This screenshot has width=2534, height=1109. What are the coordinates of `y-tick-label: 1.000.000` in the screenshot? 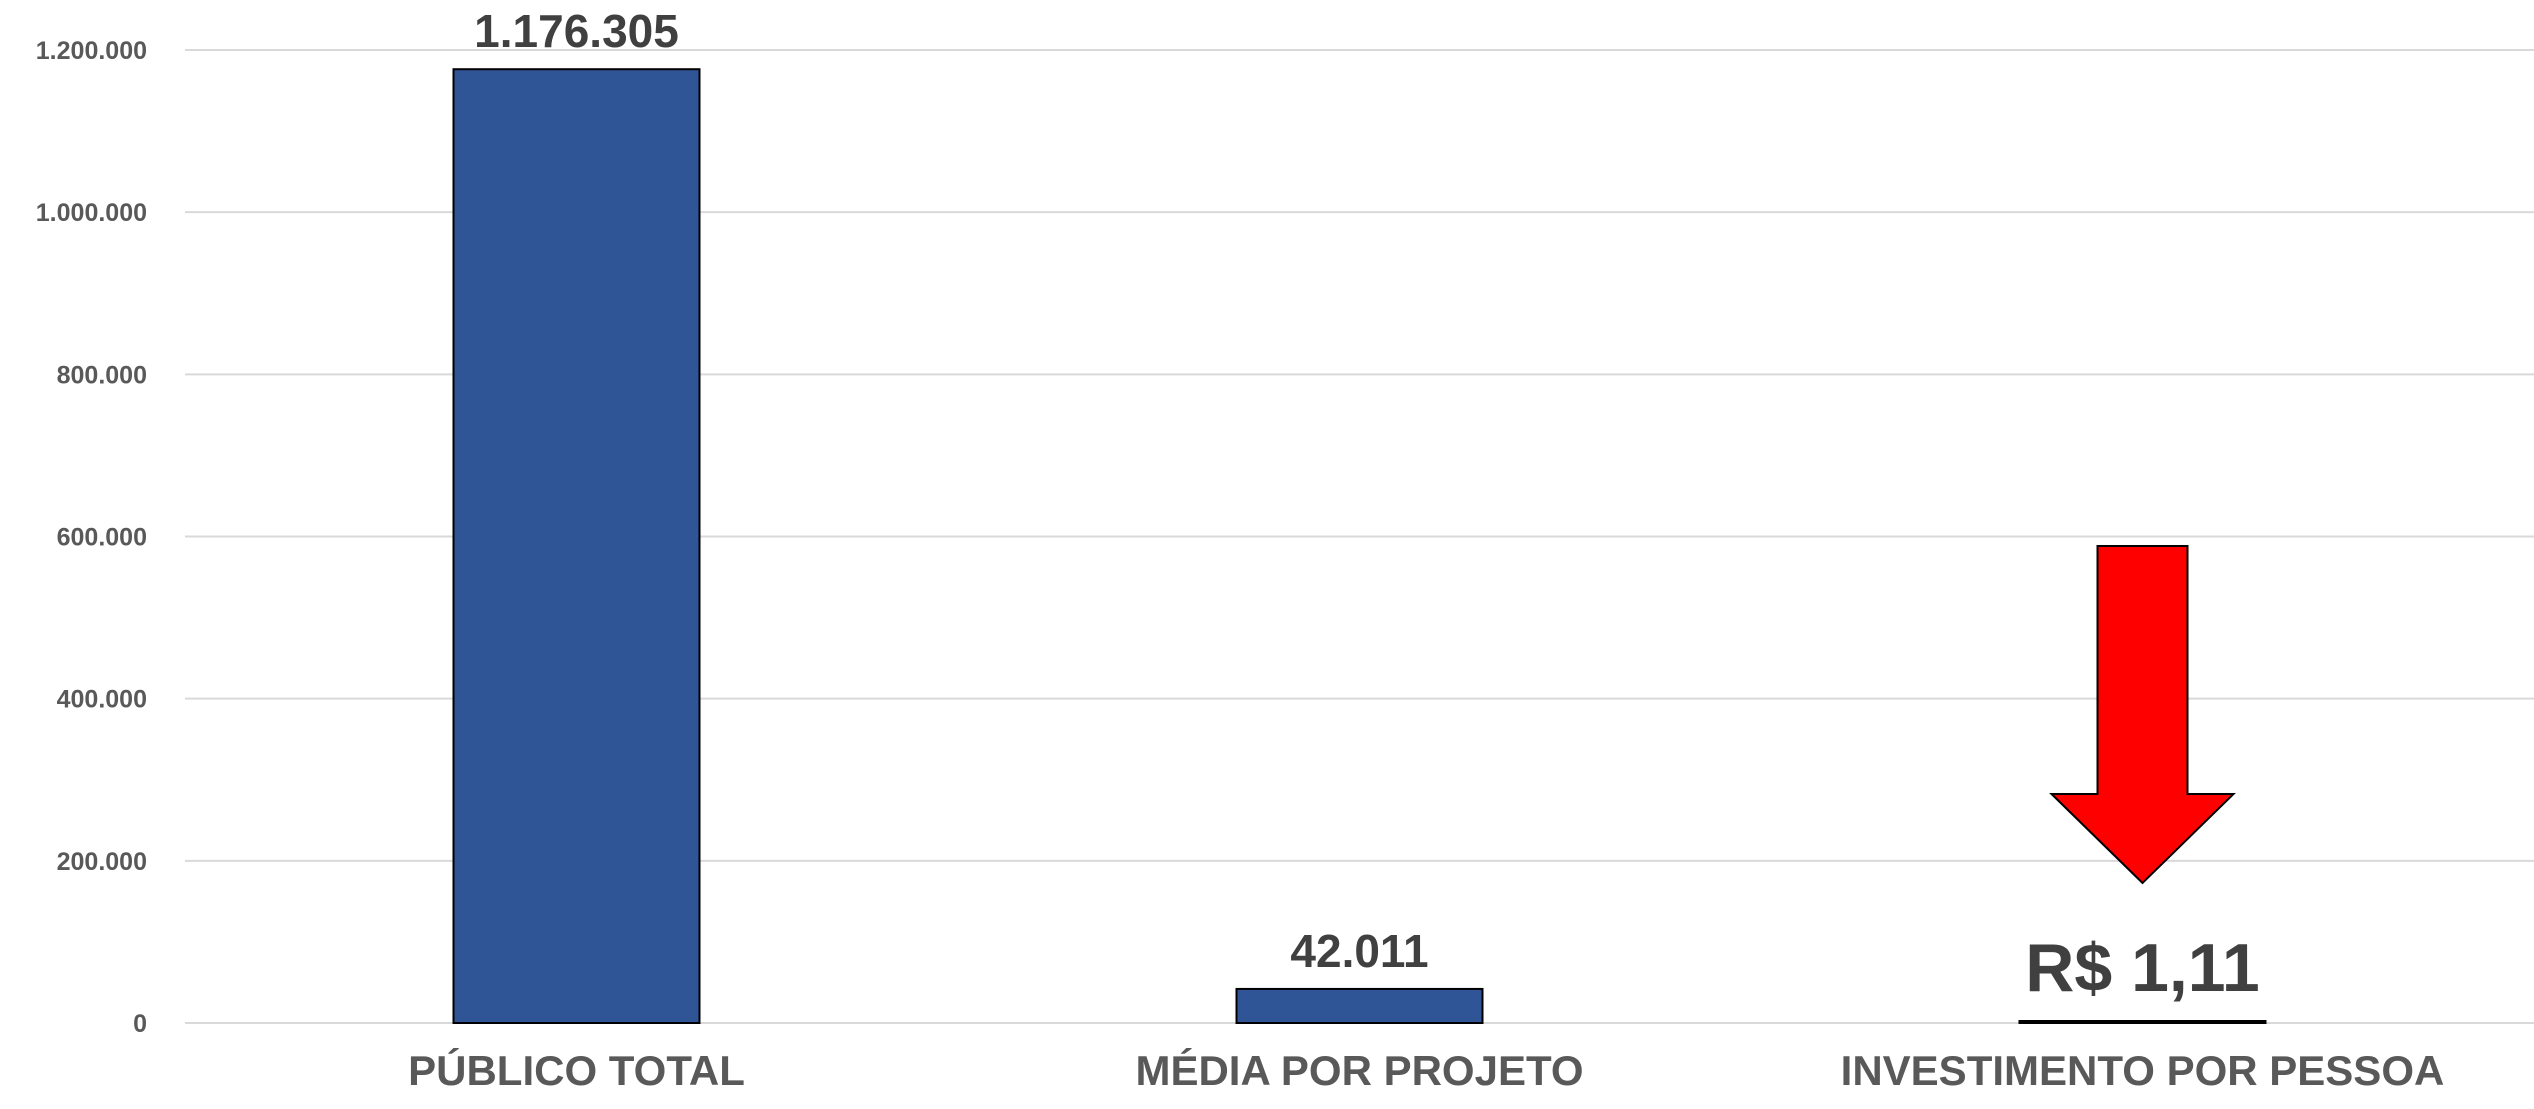 It's located at (91, 213).